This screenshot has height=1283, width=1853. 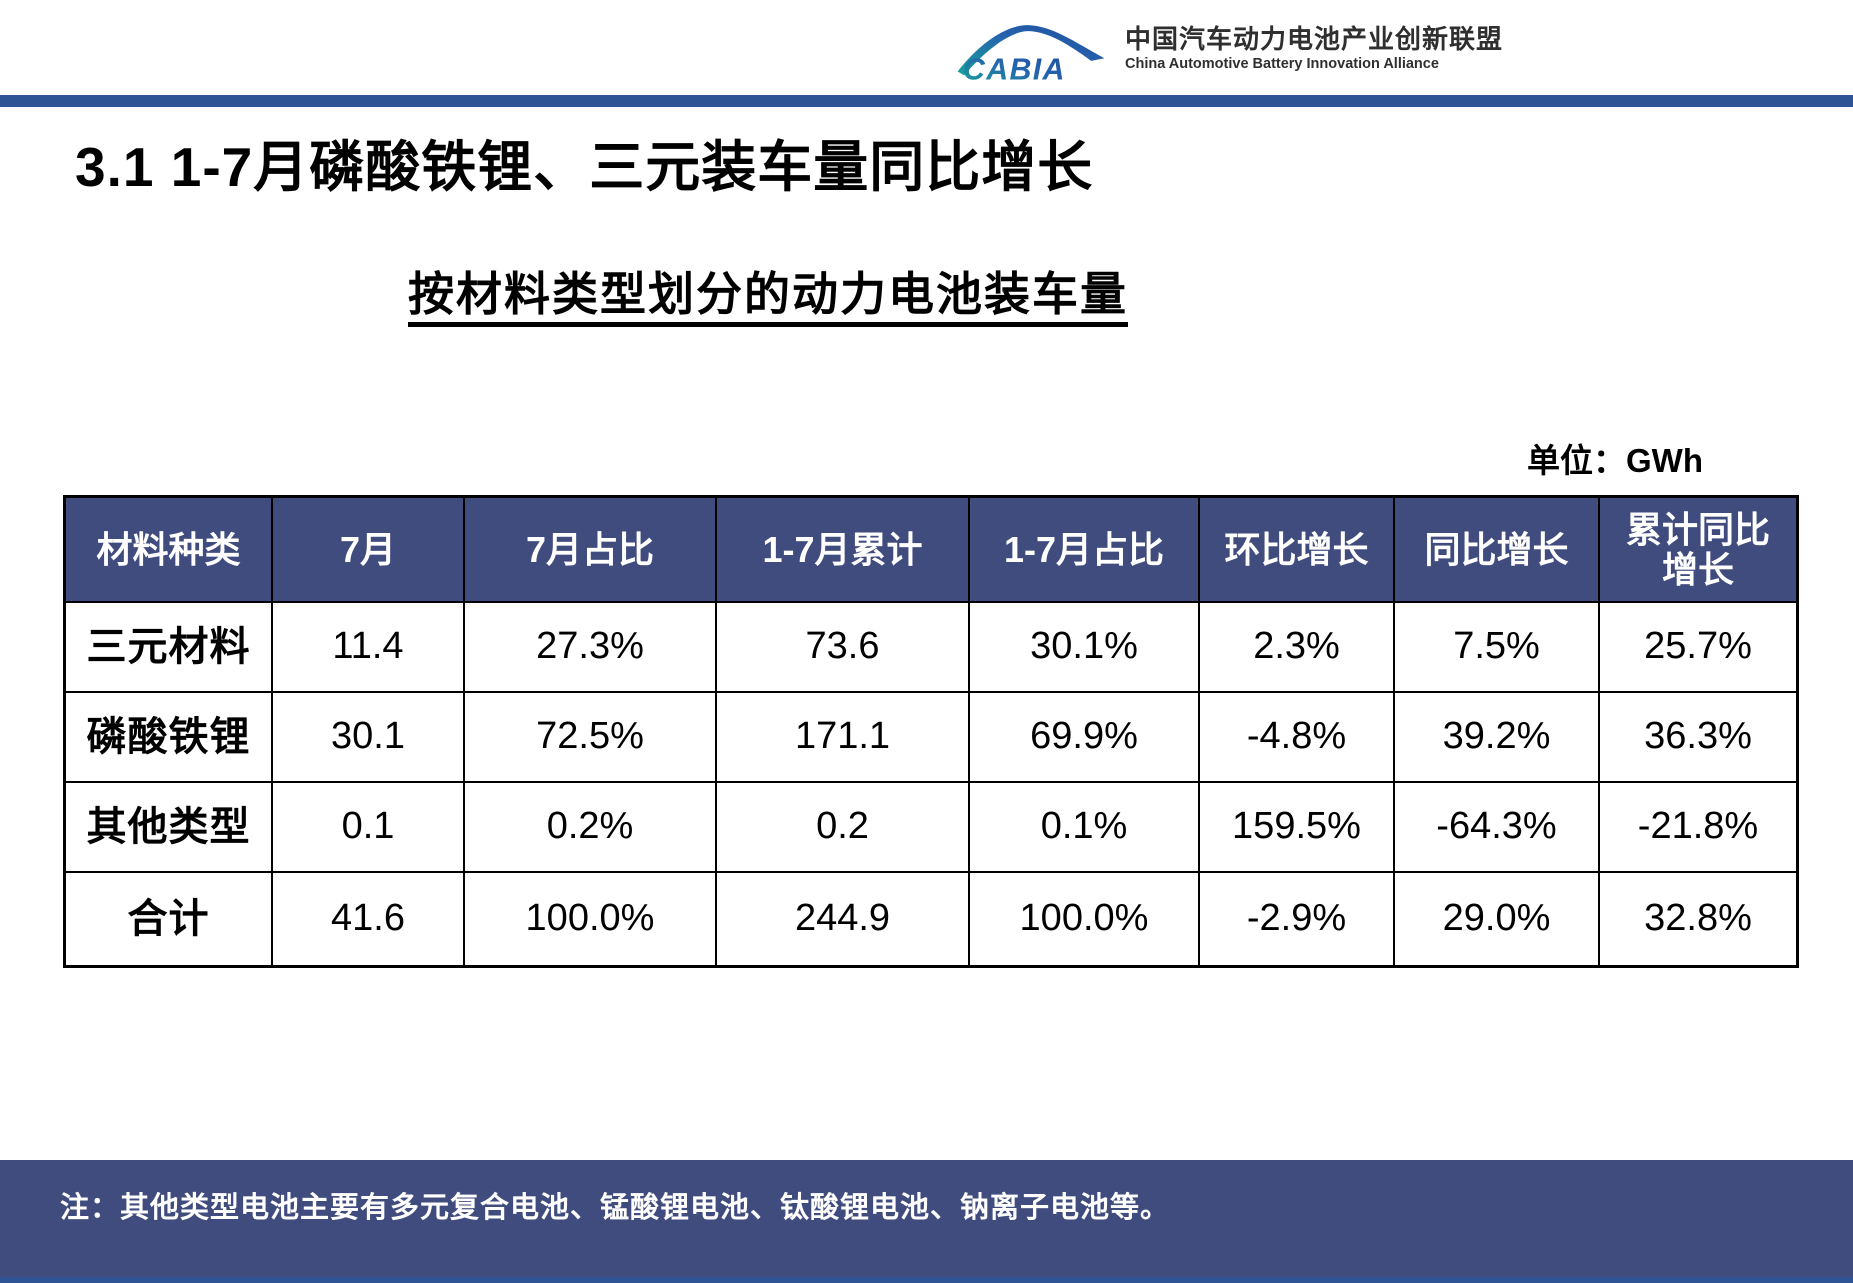 What do you see at coordinates (369, 648) in the screenshot?
I see `table-cell: 11.4` at bounding box center [369, 648].